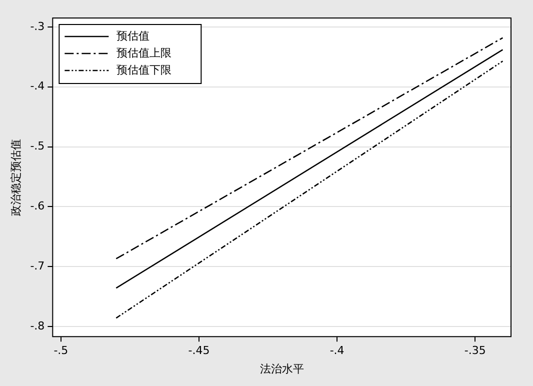  I want to click on x-axis-title: 法治水平, so click(282, 369).